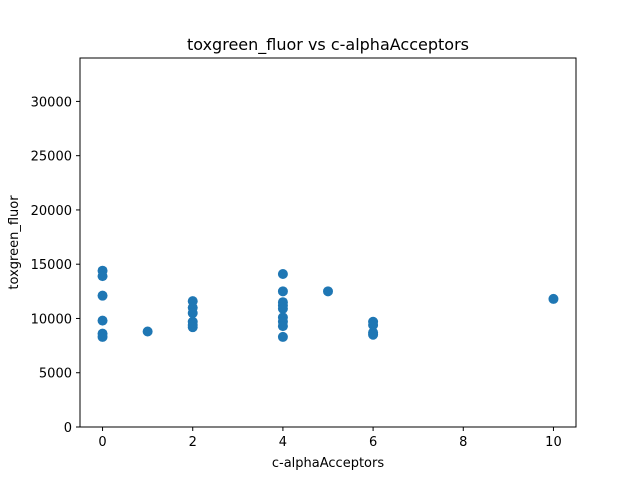 Image resolution: width=640 pixels, height=480 pixels. Describe the element at coordinates (328, 45) in the screenshot. I see `chart-title: toxgreen_fluor vs c-alphaAcceptors` at that location.